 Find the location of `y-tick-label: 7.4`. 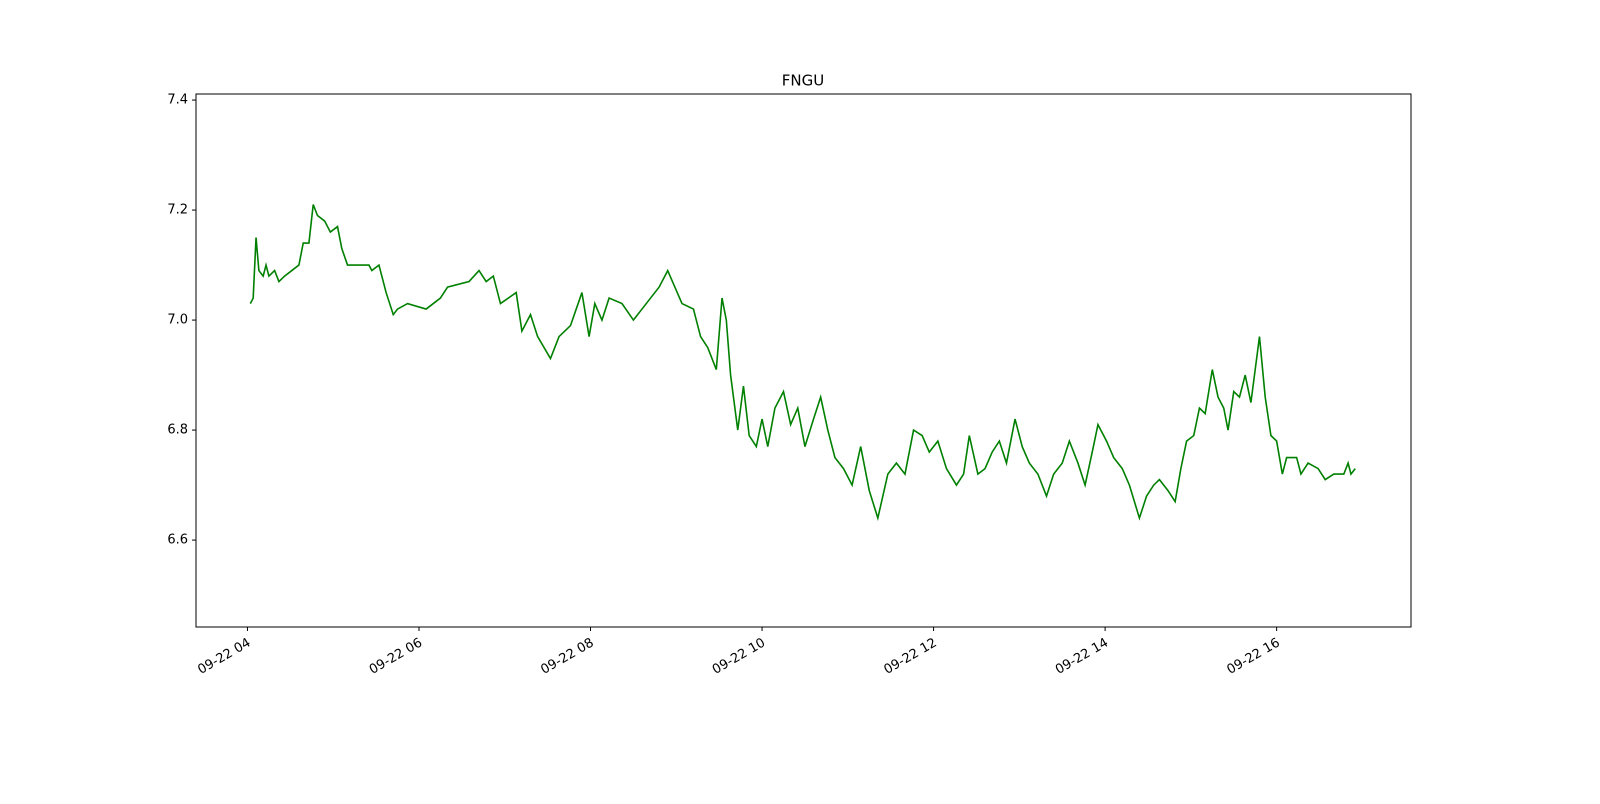

y-tick-label: 7.4 is located at coordinates (177, 100).